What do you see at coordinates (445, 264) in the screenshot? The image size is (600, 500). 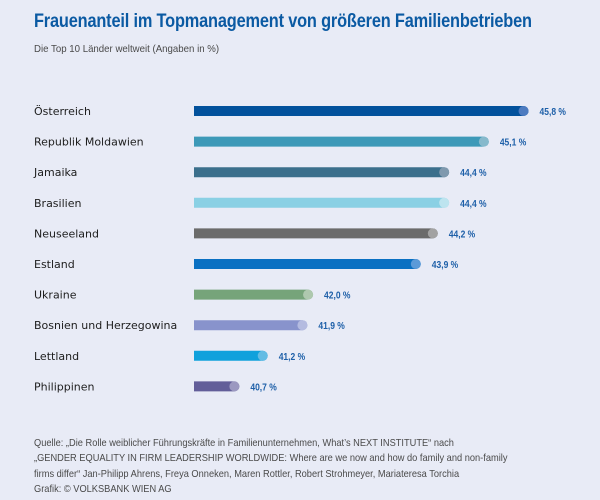 I see `value-label: 43,9 %` at bounding box center [445, 264].